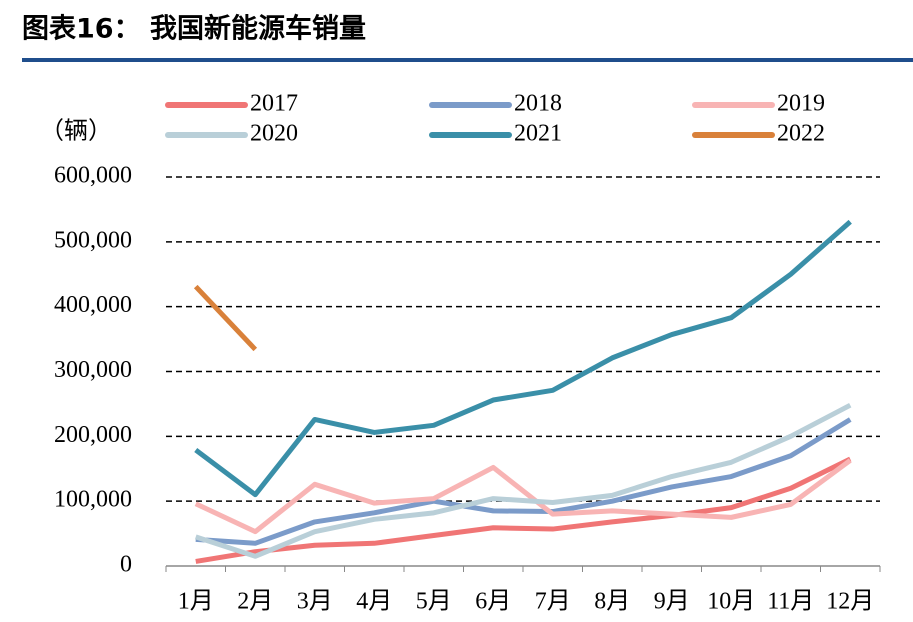  What do you see at coordinates (790, 602) in the screenshot?
I see `x-tick-label: 11月` at bounding box center [790, 602].